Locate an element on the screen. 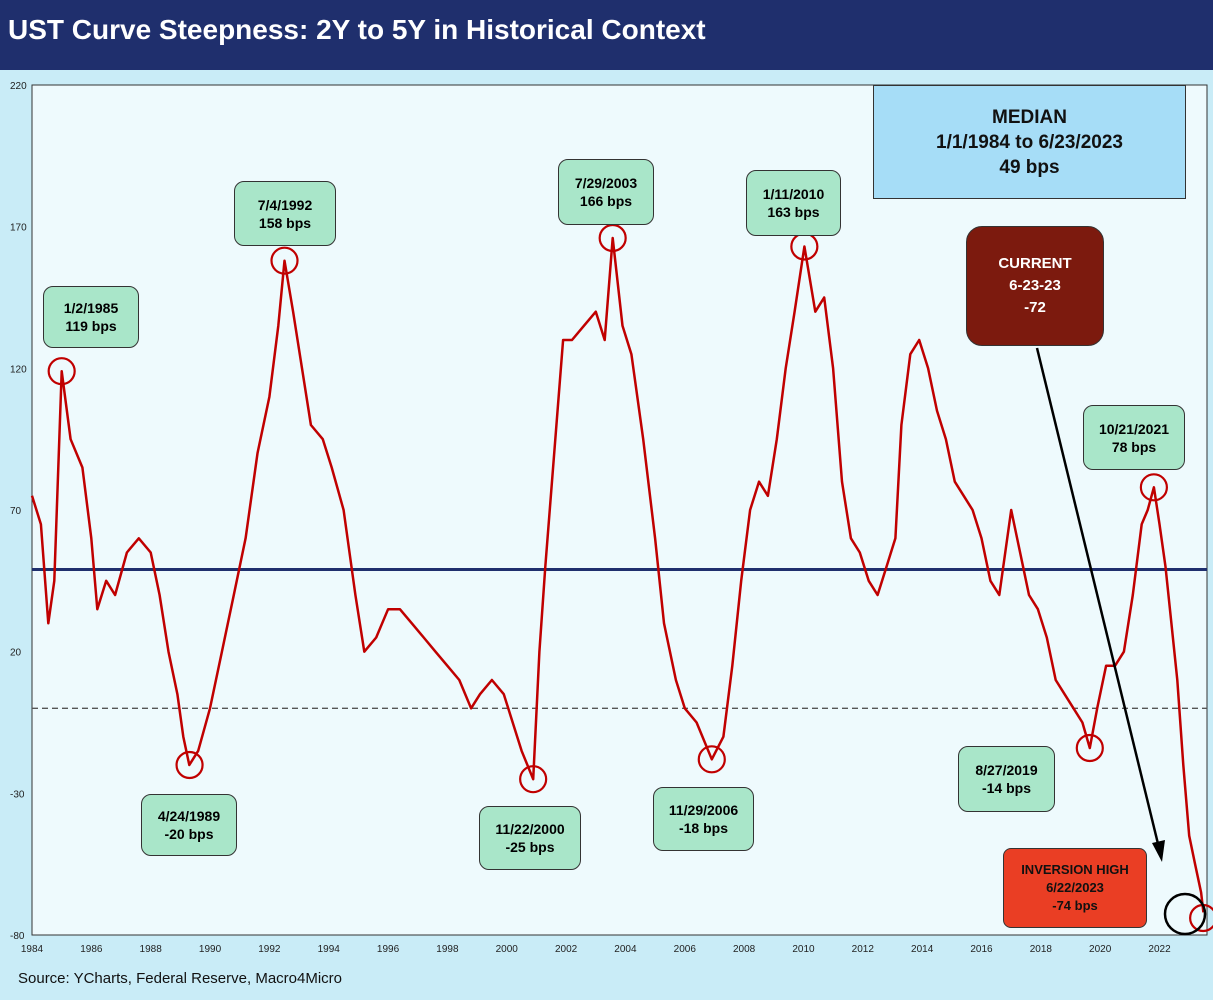 The image size is (1213, 1000). y-tick-label: -30 is located at coordinates (17, 794).